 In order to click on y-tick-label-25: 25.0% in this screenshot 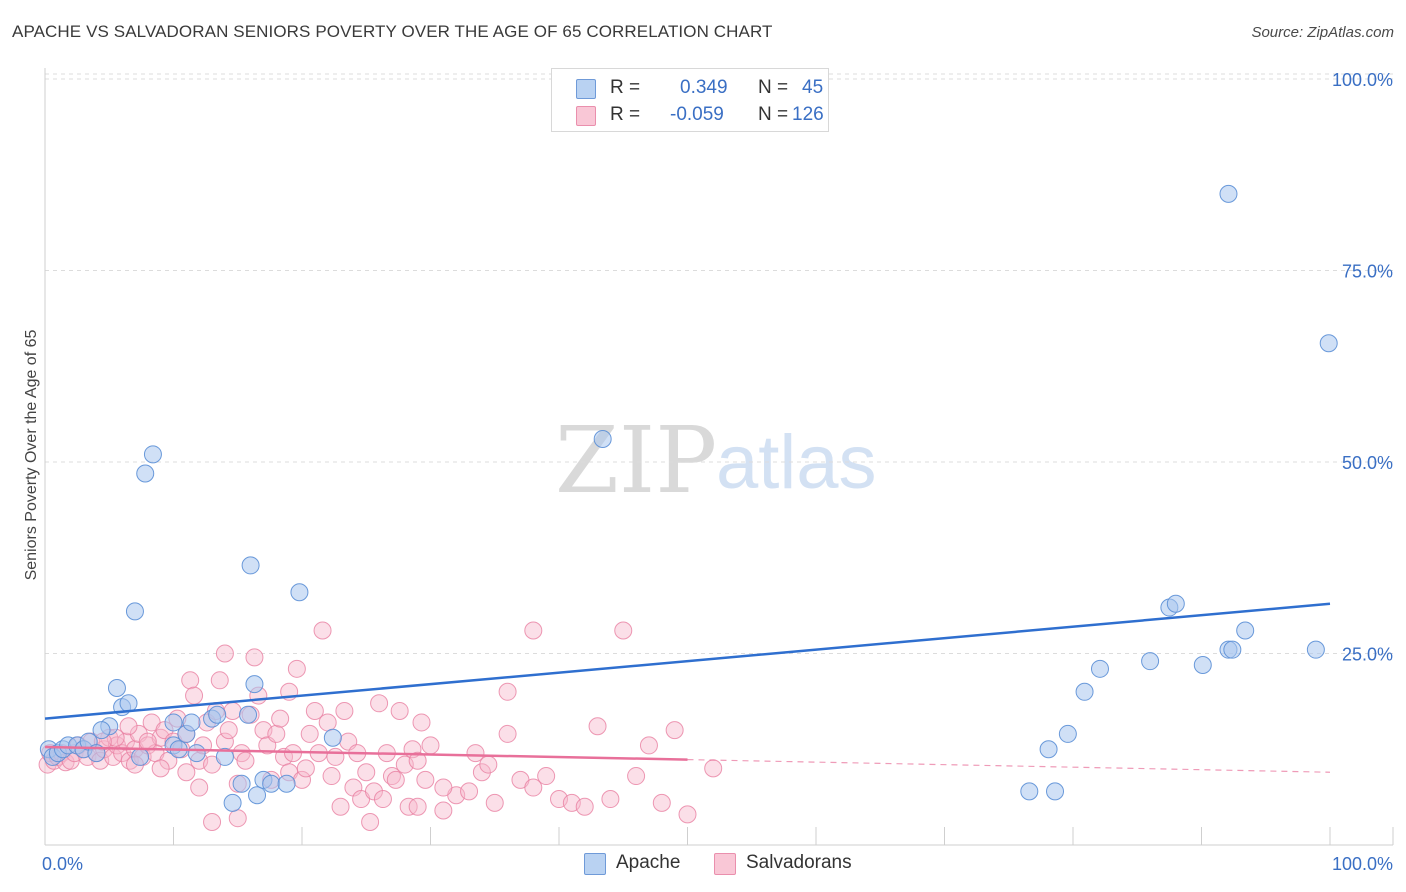, I will do `click(1367, 655)`.